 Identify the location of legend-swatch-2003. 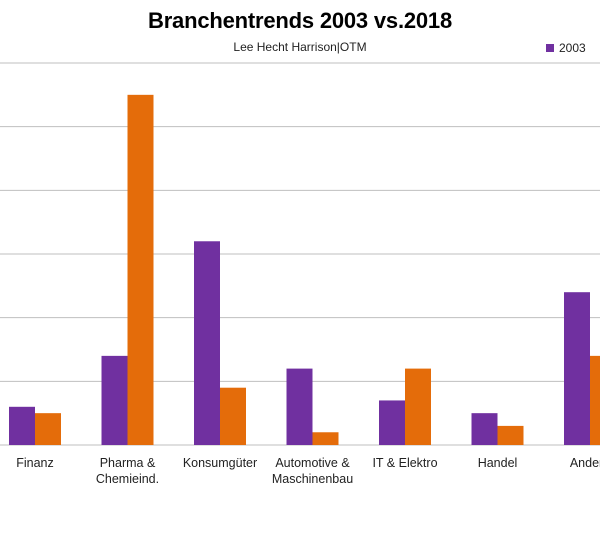
(550, 48).